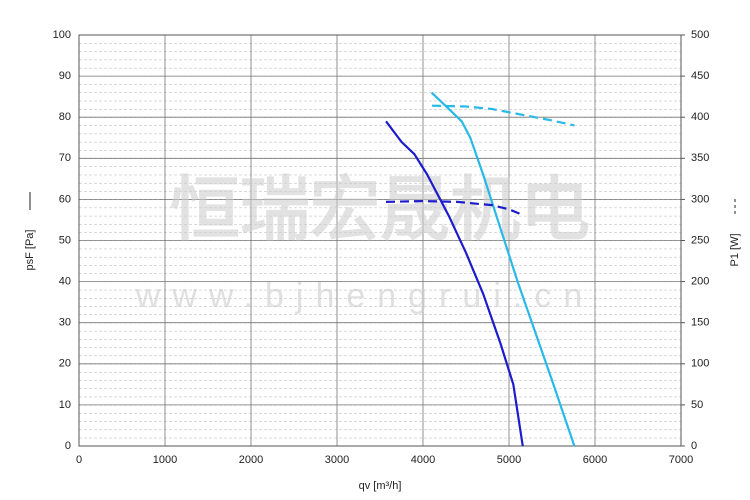 Image resolution: width=750 pixels, height=500 pixels. I want to click on y2-tick-label: 150, so click(700, 323).